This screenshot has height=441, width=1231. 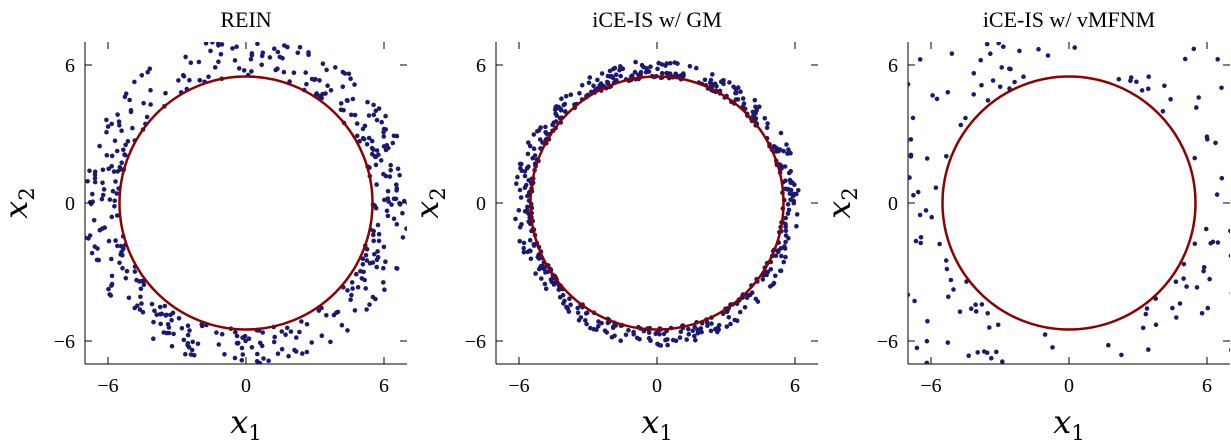 I want to click on x-tick-label: 0, so click(x=246, y=386).